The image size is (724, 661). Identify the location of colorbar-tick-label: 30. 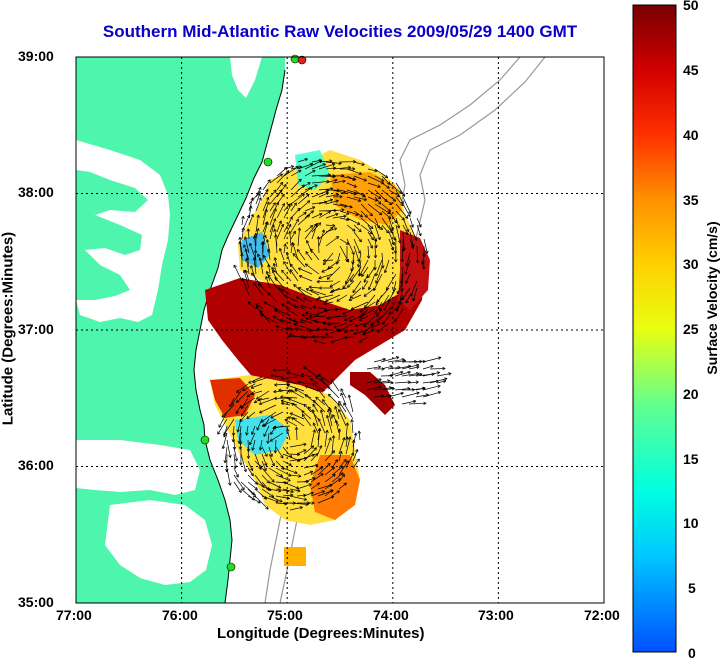
(691, 264).